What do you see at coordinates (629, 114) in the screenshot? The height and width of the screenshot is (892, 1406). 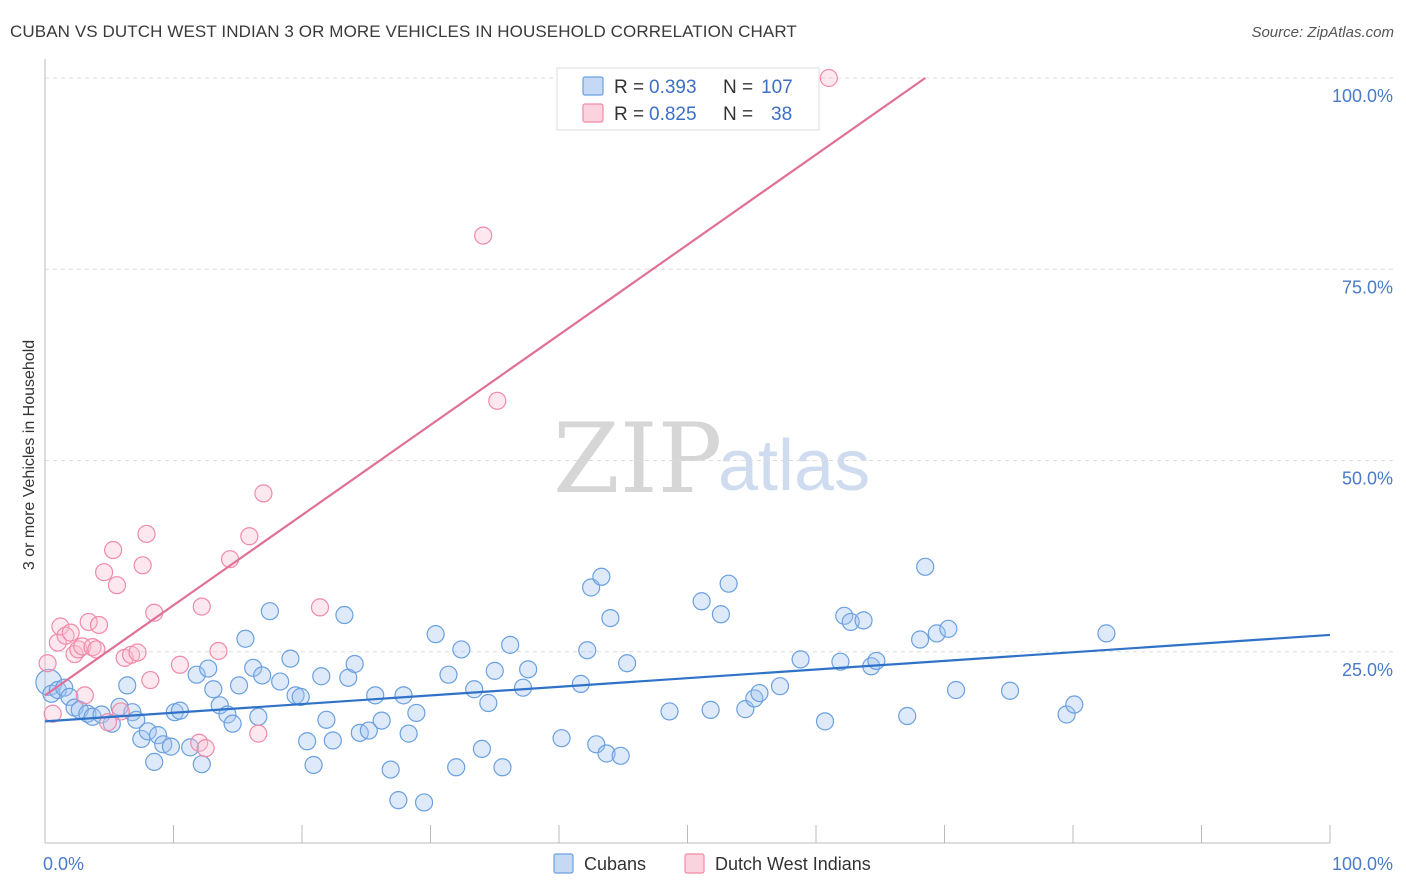 I see `legend-r-label-dwi: R =` at bounding box center [629, 114].